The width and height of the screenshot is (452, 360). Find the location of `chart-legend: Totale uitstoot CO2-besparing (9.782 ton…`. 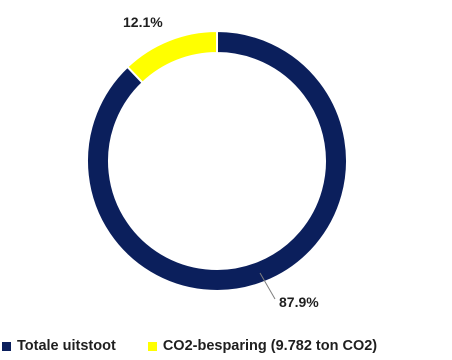

chart-legend: Totale uitstoot CO2-besparing (9.782 ton… is located at coordinates (189, 346).